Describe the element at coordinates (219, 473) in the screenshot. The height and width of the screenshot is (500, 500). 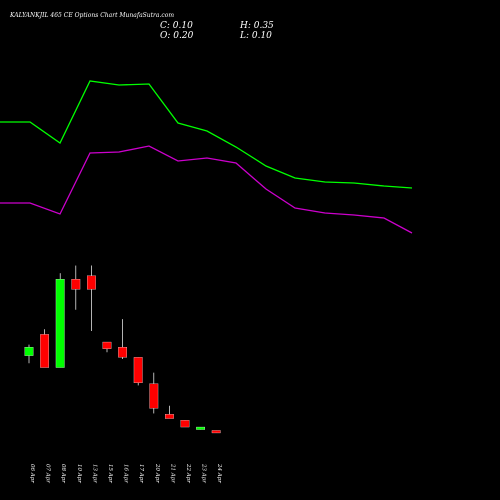
I see `x-tick-label: 24 Apr` at that location.